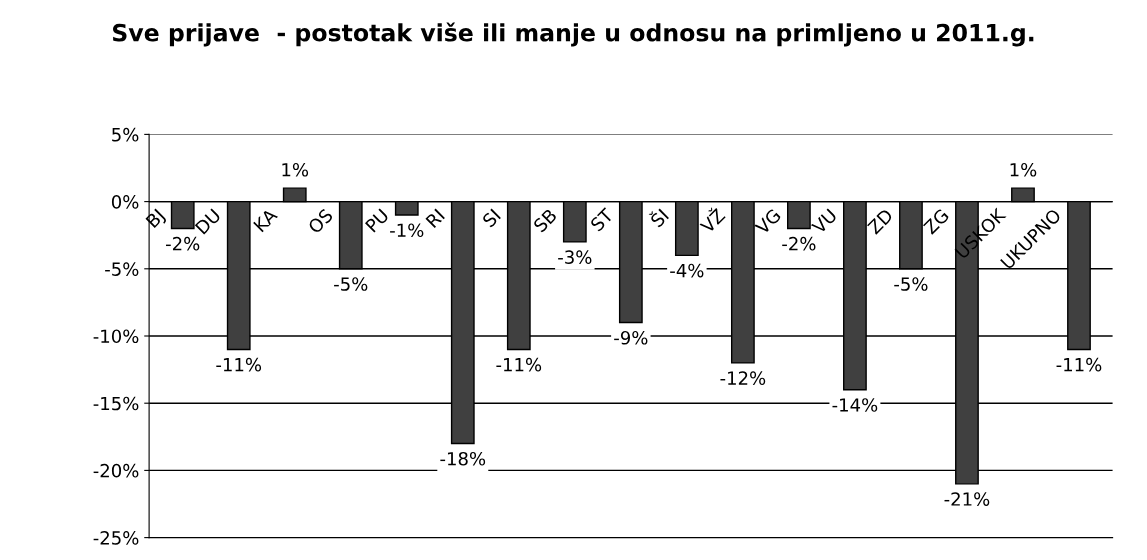 This screenshot has width=1147, height=560. Describe the element at coordinates (711, 220) in the screenshot. I see `x-tick-label: VŽ` at that location.